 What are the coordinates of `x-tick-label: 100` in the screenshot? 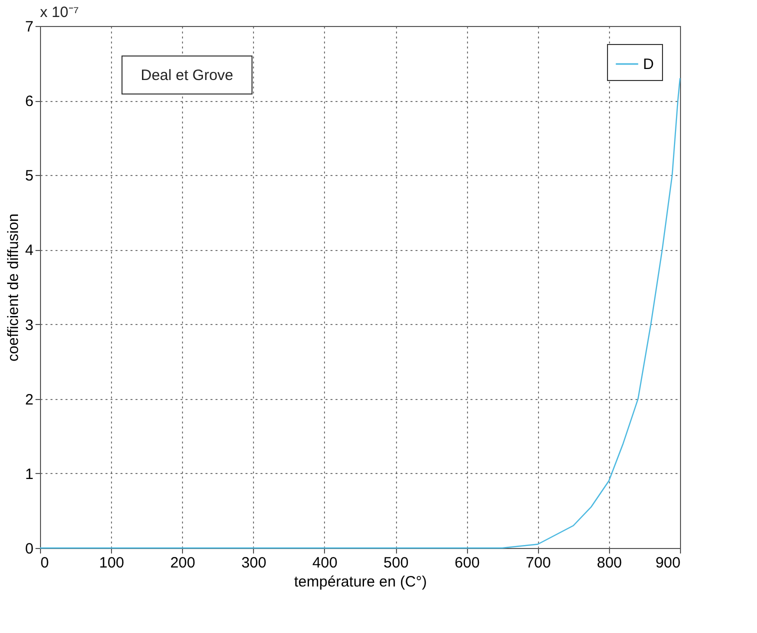 It's located at (111, 563).